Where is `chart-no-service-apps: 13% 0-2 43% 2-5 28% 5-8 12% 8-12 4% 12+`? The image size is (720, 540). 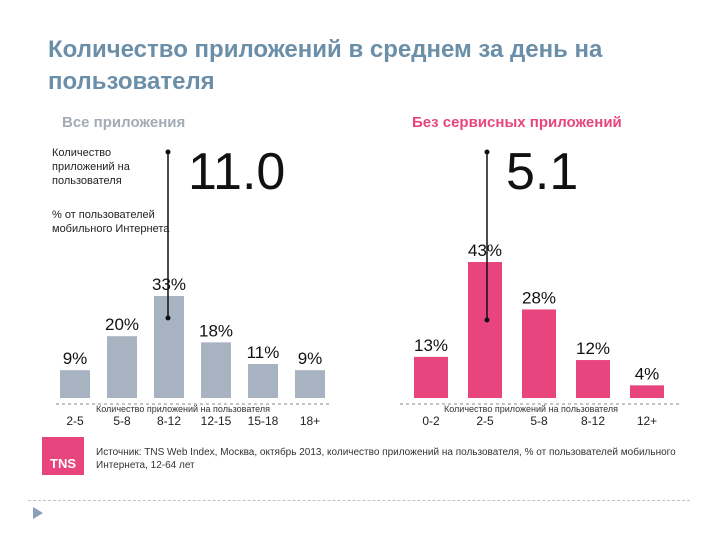 chart-no-service-apps: 13% 0-2 43% 2-5 28% 5-8 12% 8-12 4% 12+ is located at coordinates (540, 334).